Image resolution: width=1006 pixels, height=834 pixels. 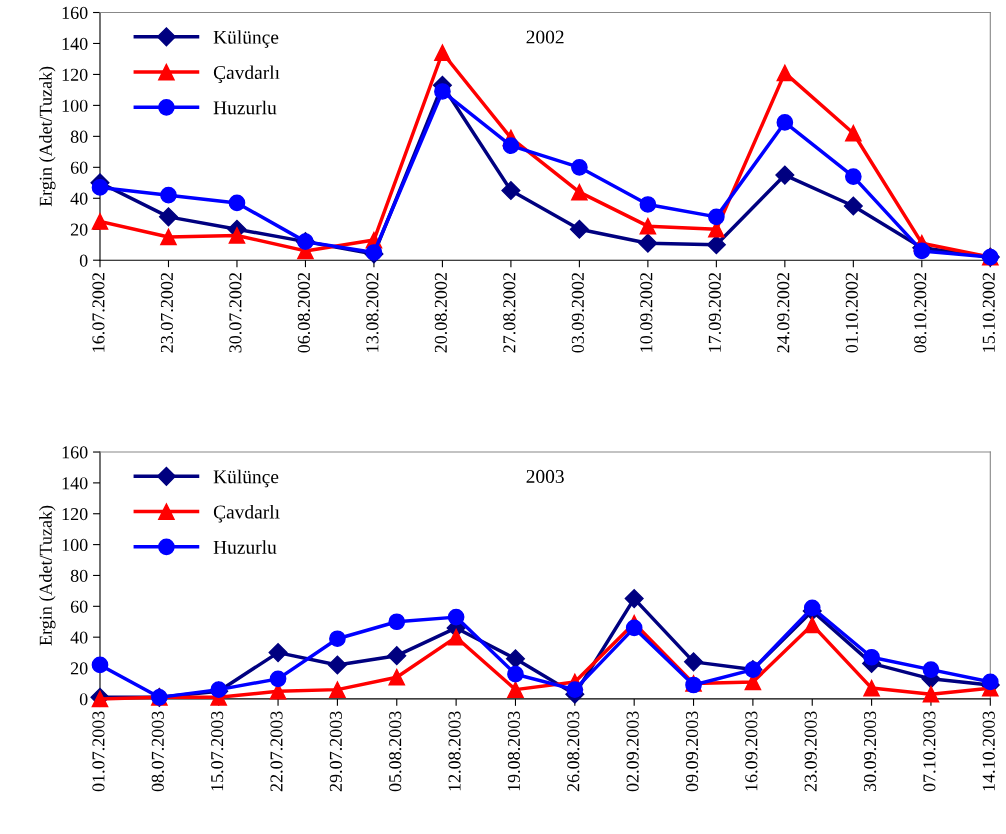 I want to click on x-tick-label: 09.09.2003, so click(x=692, y=751).